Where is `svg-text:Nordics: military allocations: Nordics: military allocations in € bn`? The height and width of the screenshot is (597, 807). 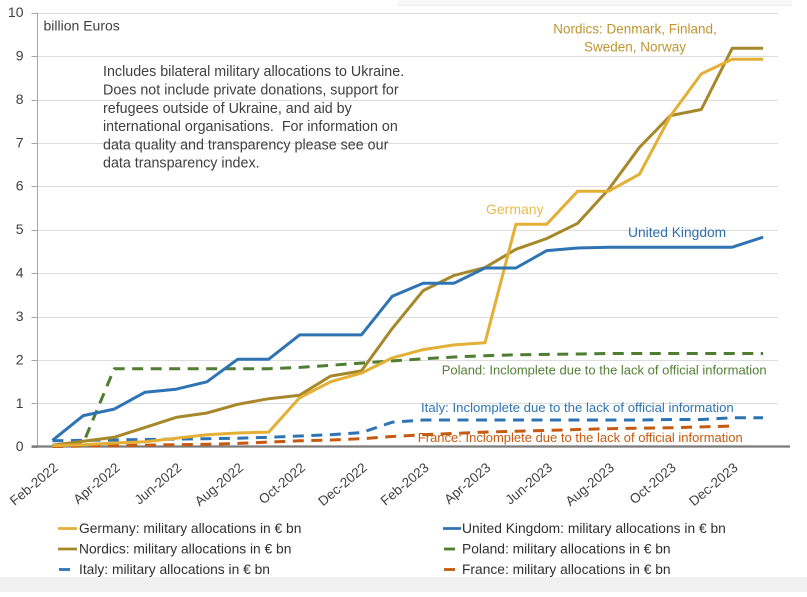 svg-text:Nordics: military allocations: Nordics: military allocations in € bn is located at coordinates (185, 549).